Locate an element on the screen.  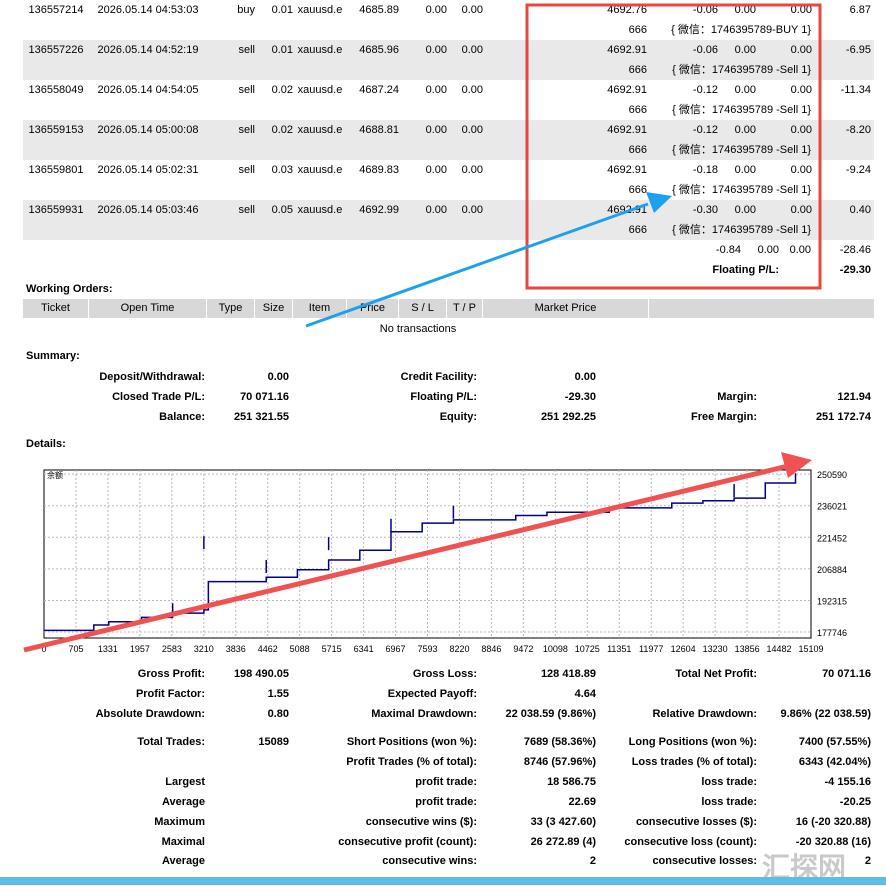
rel-drawdown-label: Relative Drawdown: is located at coordinates (704, 714).